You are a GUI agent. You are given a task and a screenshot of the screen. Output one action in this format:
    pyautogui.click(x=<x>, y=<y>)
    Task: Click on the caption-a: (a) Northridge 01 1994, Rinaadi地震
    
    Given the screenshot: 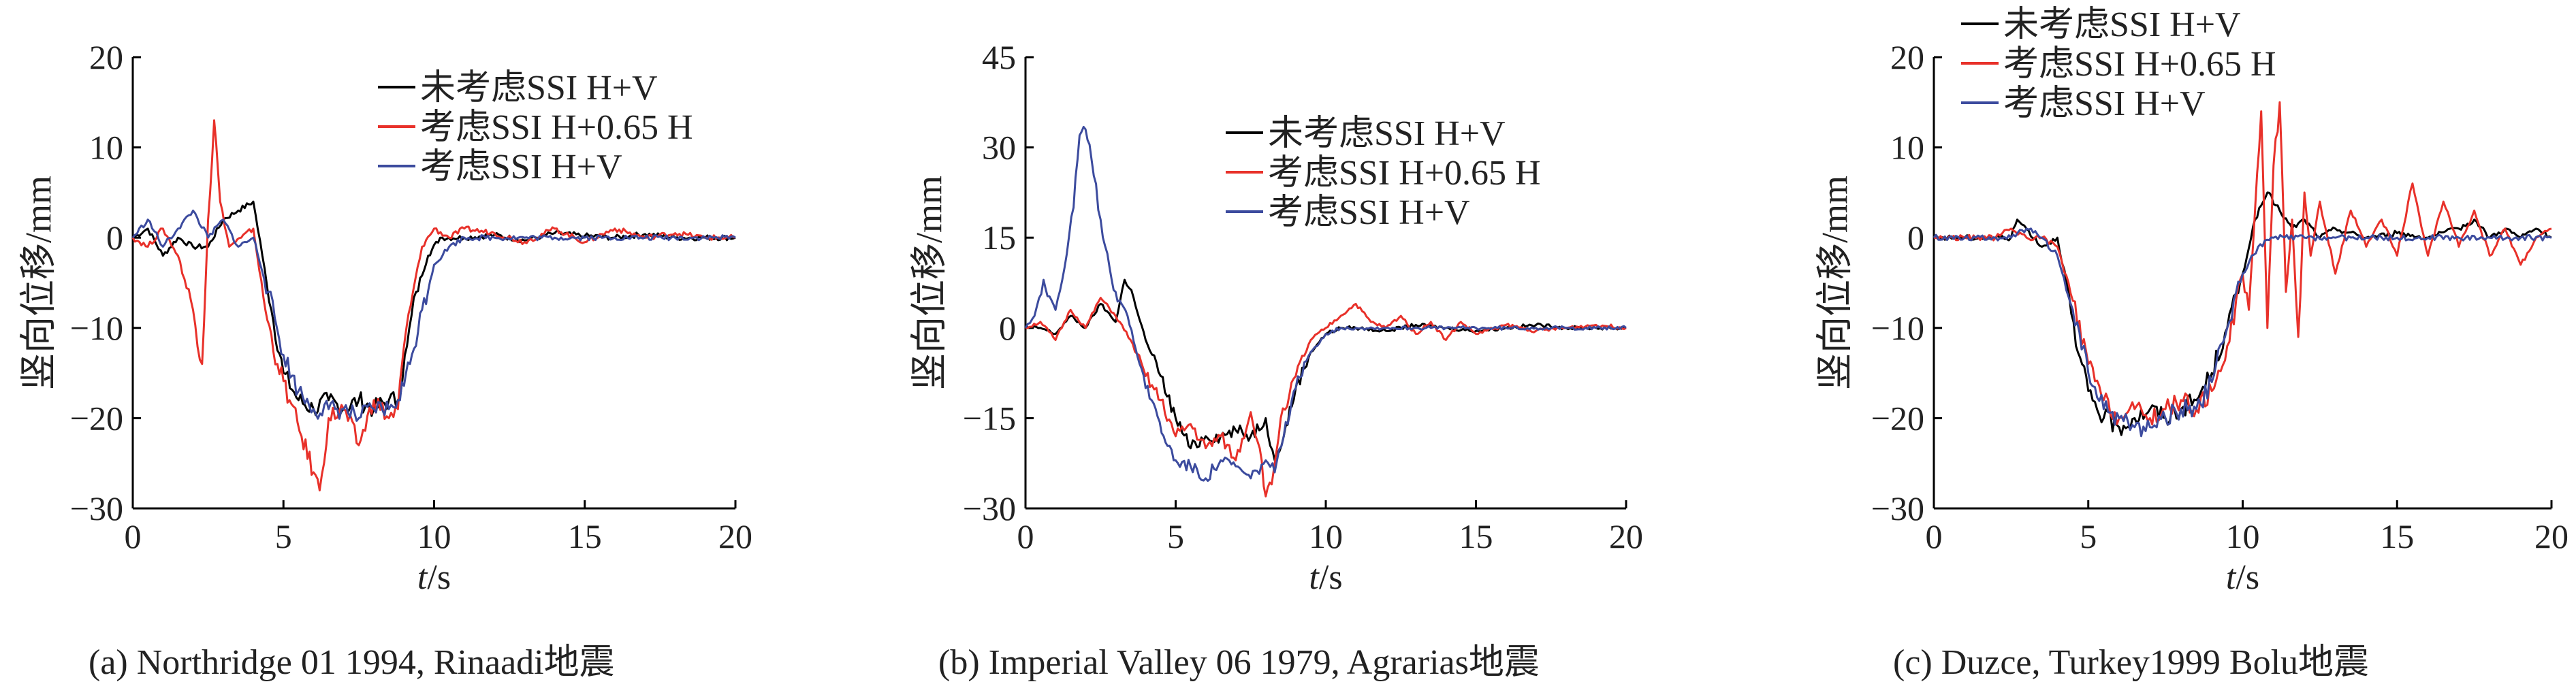 What is the action you would take?
    pyautogui.click(x=352, y=663)
    